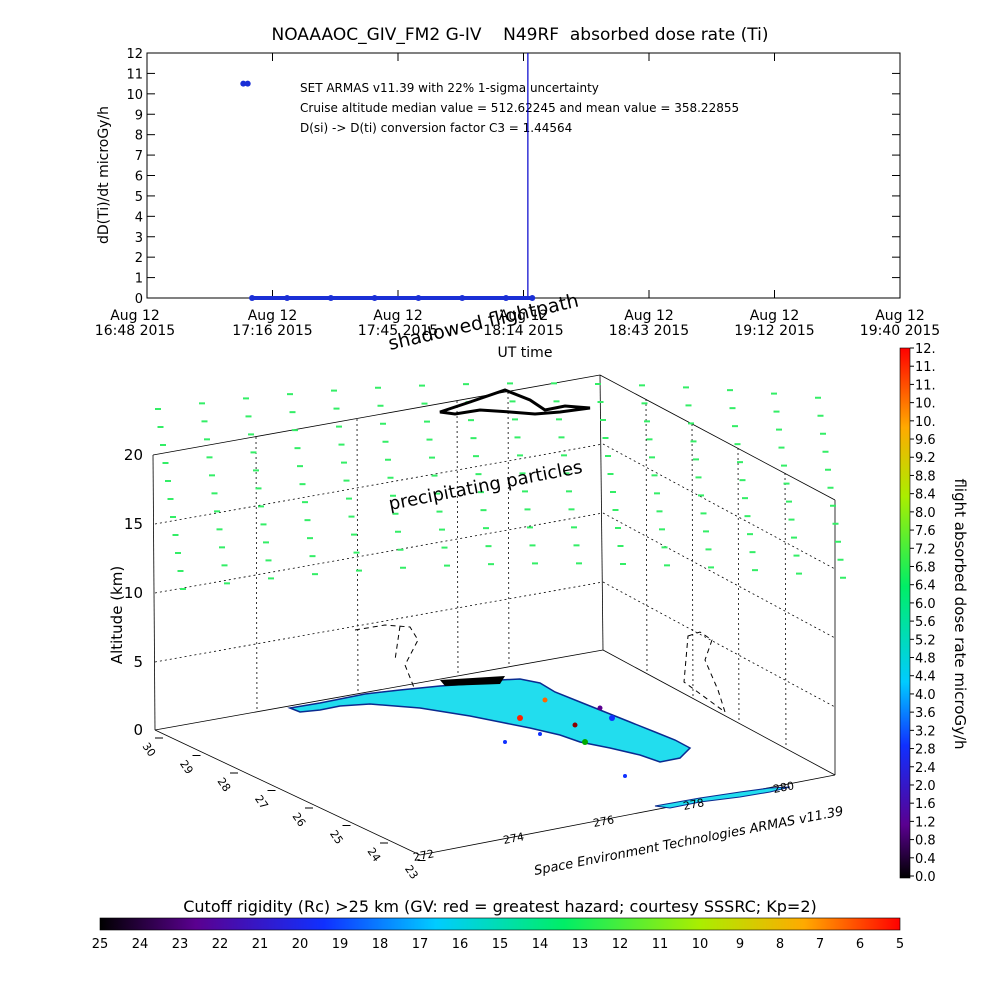  What do you see at coordinates (925, 349) in the screenshot?
I see `dose-tick-label: 12.` at bounding box center [925, 349].